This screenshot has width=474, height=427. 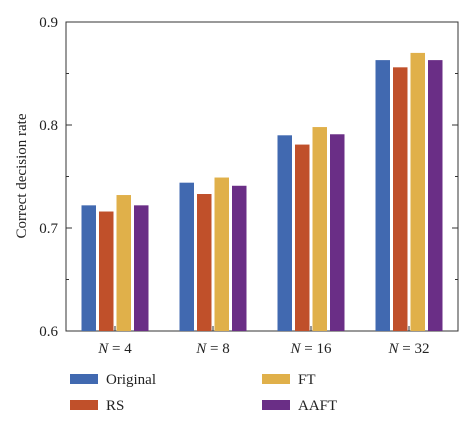 What do you see at coordinates (48, 332) in the screenshot?
I see `y-tick-label: 0.6` at bounding box center [48, 332].